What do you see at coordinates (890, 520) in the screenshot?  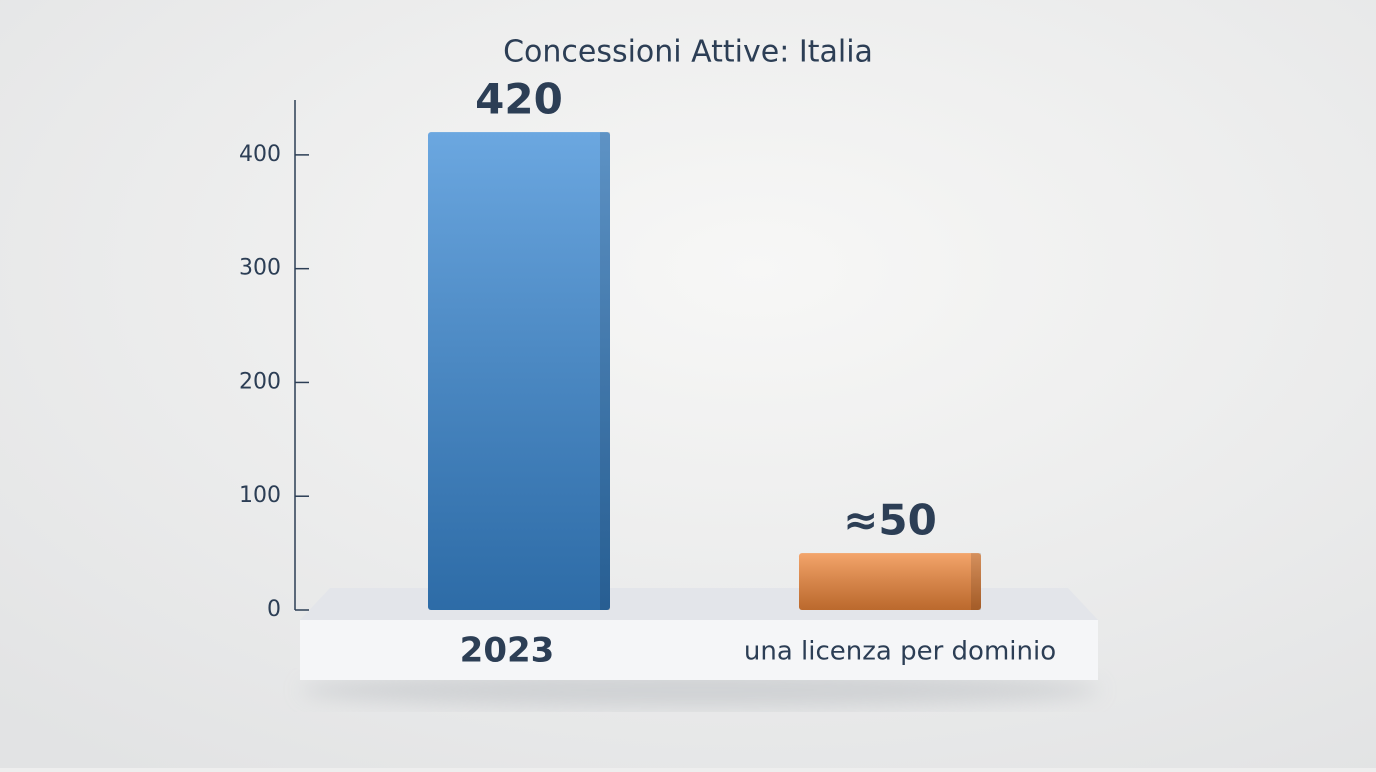 I see `value-label: ≈50` at bounding box center [890, 520].